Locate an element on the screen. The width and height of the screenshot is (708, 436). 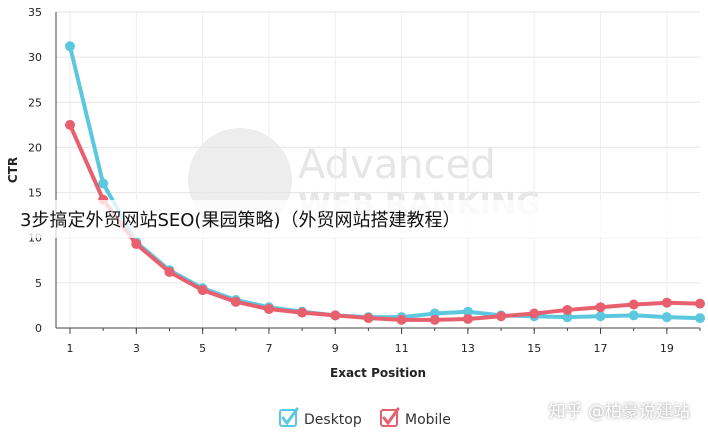
x-tick-label: 17 is located at coordinates (601, 348).